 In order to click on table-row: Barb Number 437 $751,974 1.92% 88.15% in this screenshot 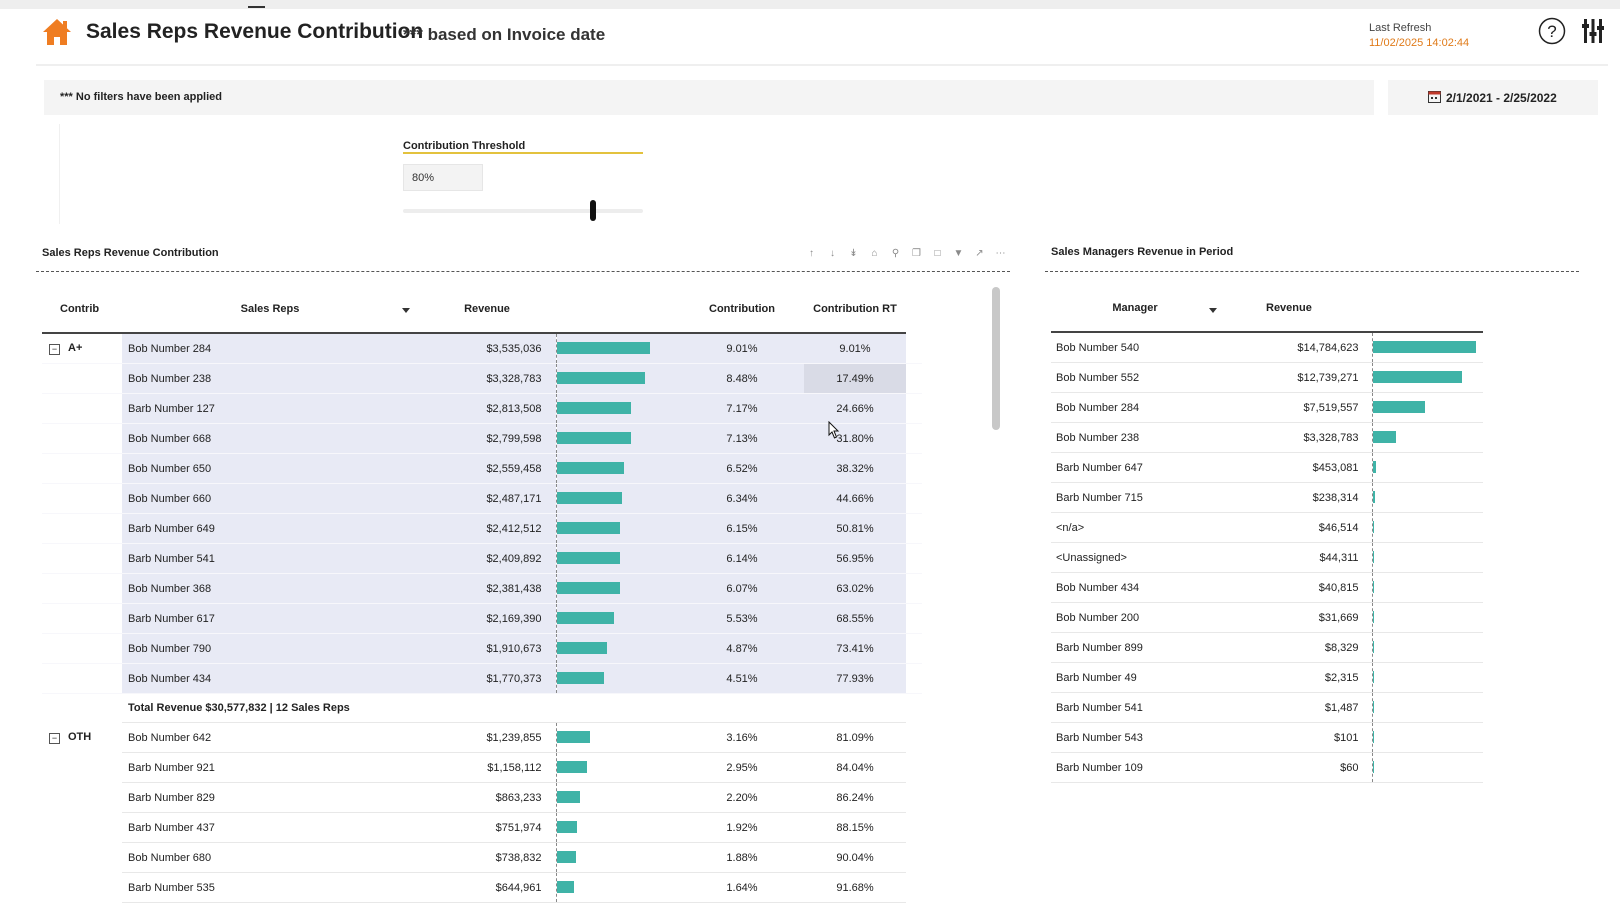, I will do `click(482, 827)`.